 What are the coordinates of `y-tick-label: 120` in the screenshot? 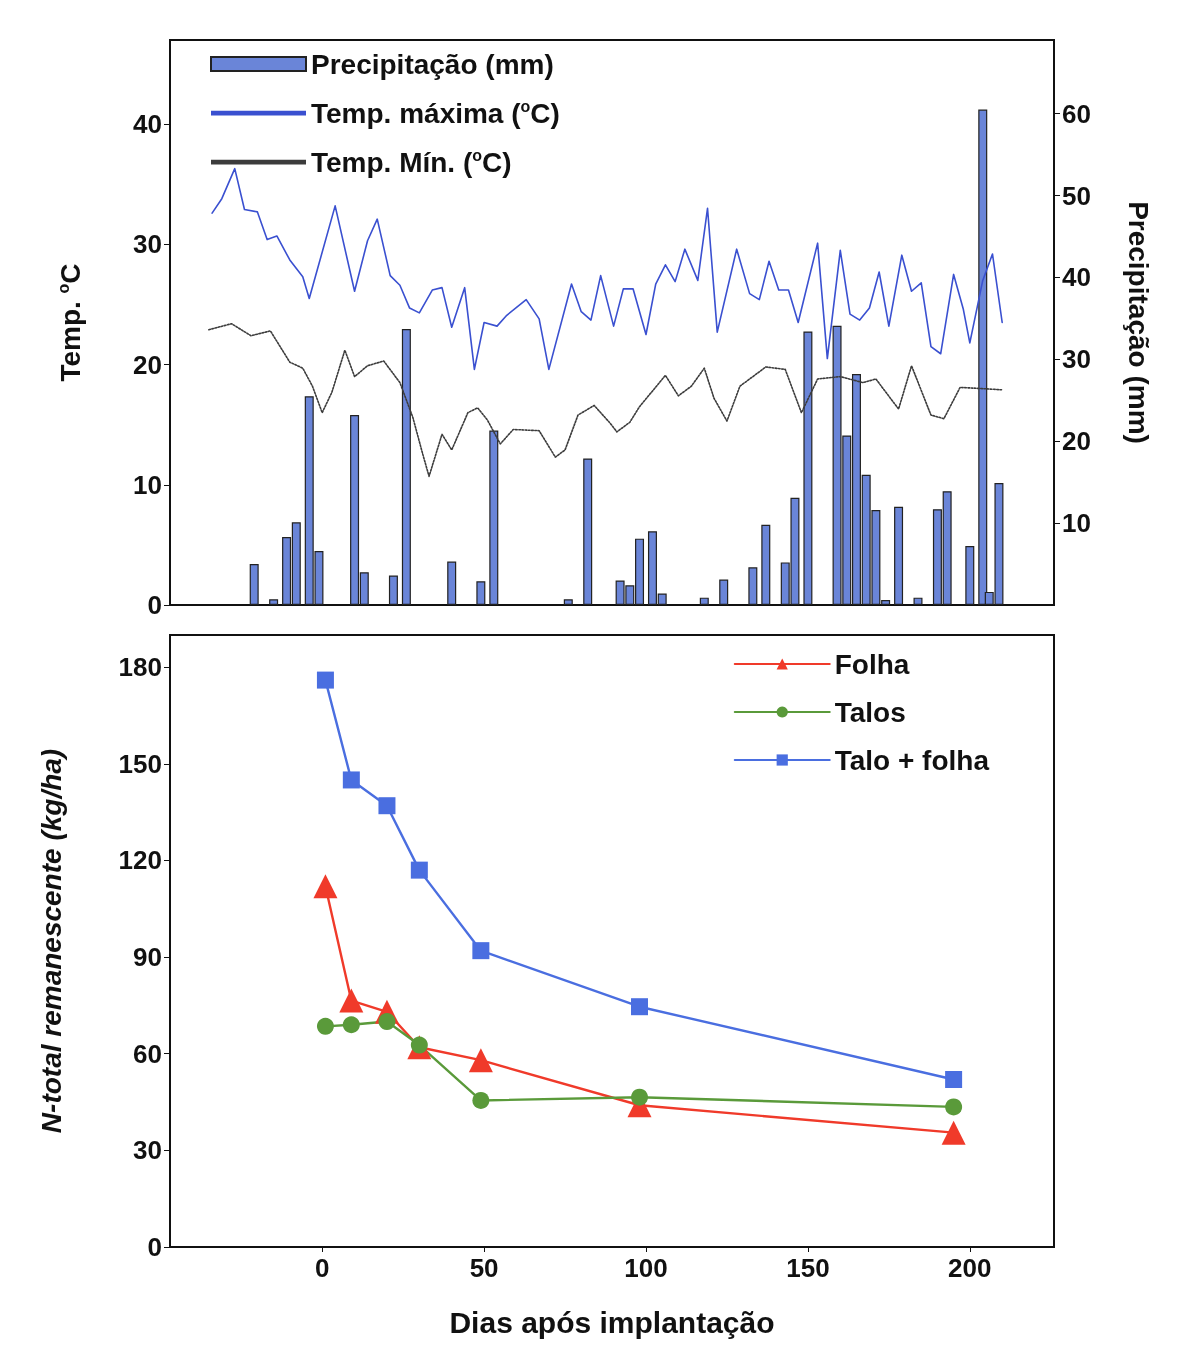 It's located at (140, 860).